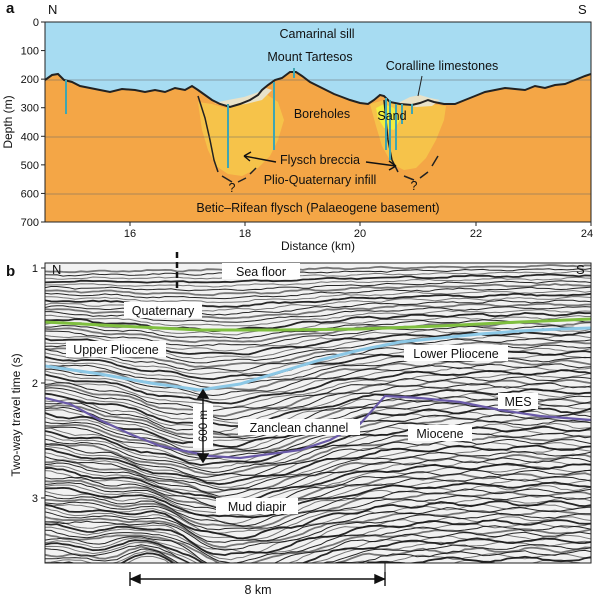 The height and width of the screenshot is (595, 600). What do you see at coordinates (35, 499) in the screenshot?
I see `time-tick-label: 3` at bounding box center [35, 499].